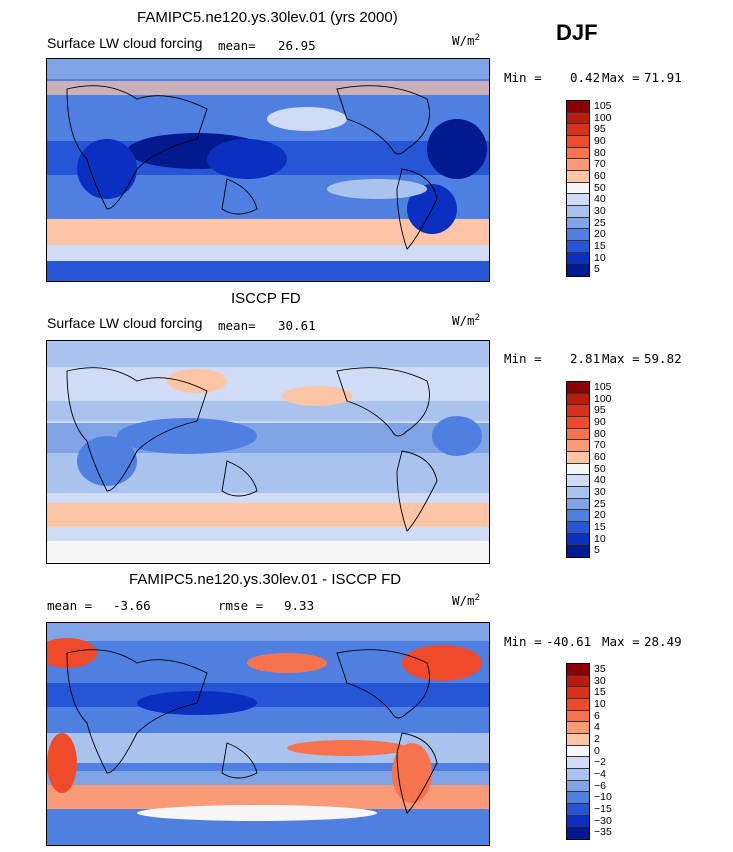 This screenshot has height=852, width=733. I want to click on panel3-mean-value: -3.66, so click(132, 605).